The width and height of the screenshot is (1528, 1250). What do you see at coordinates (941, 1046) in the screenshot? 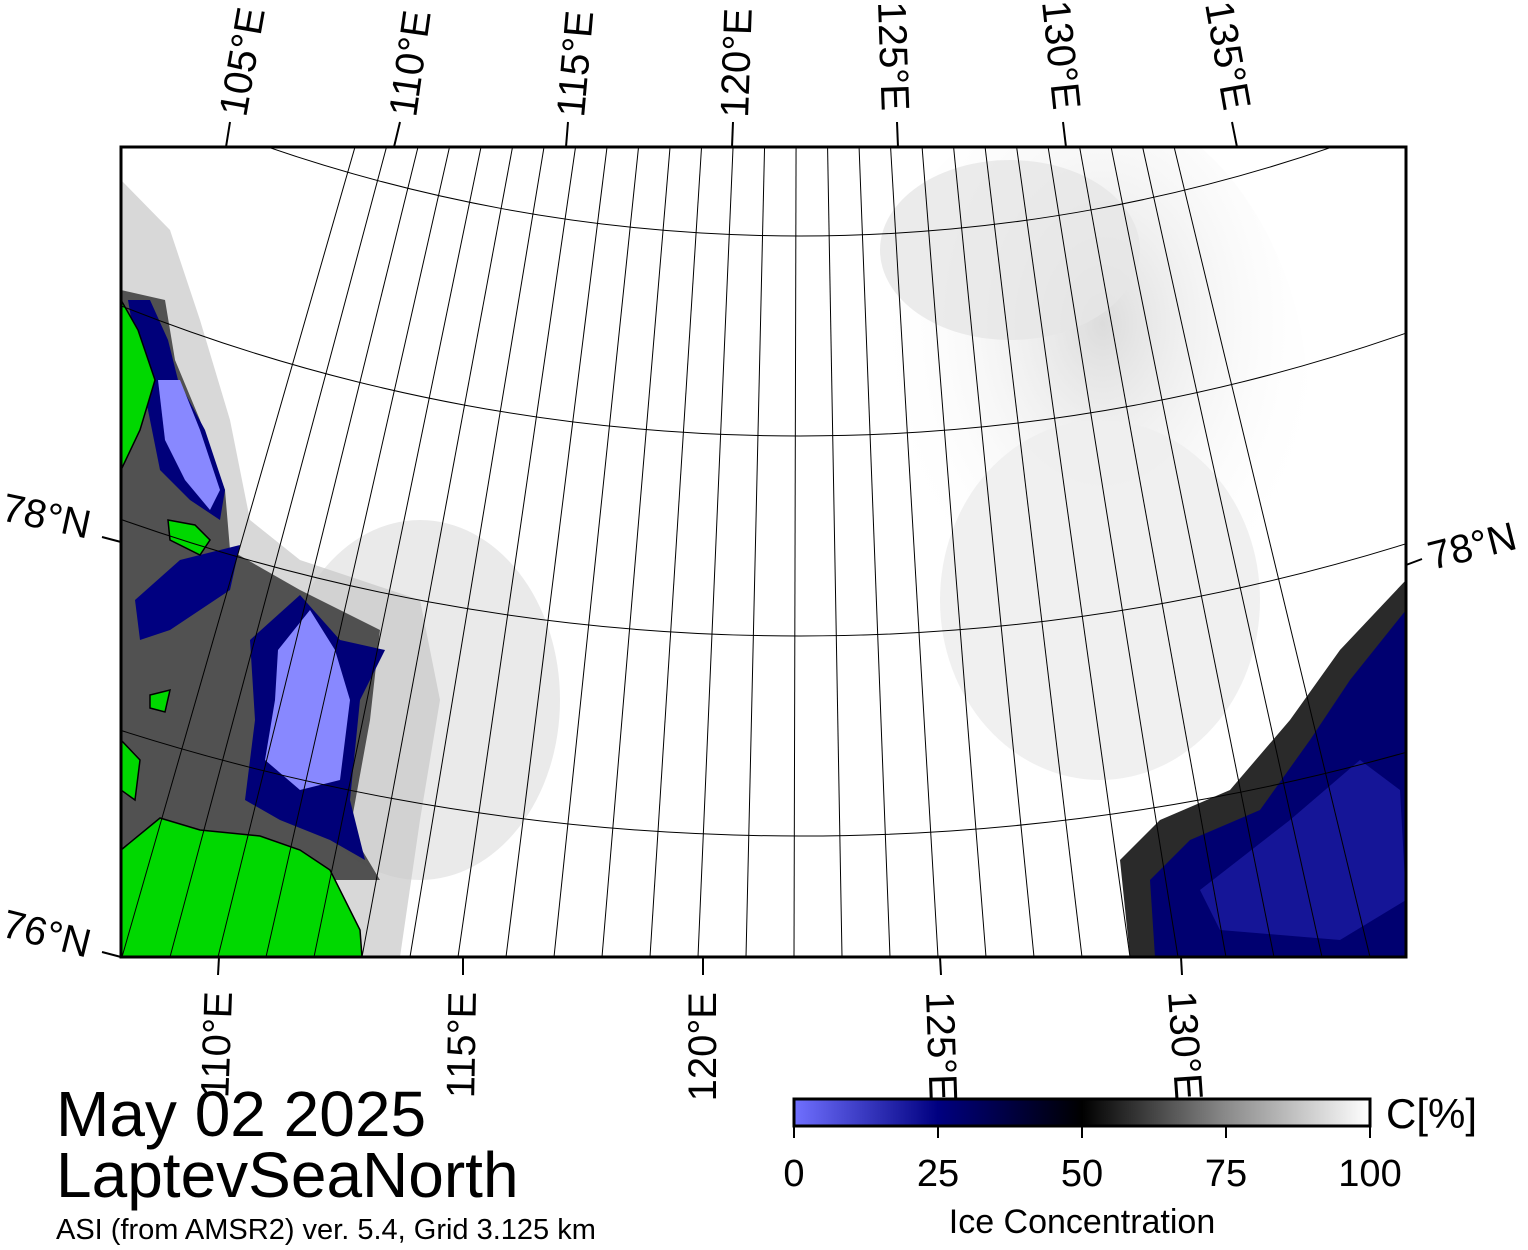
I see `lon-label-bottom: 125°E` at bounding box center [941, 1046].